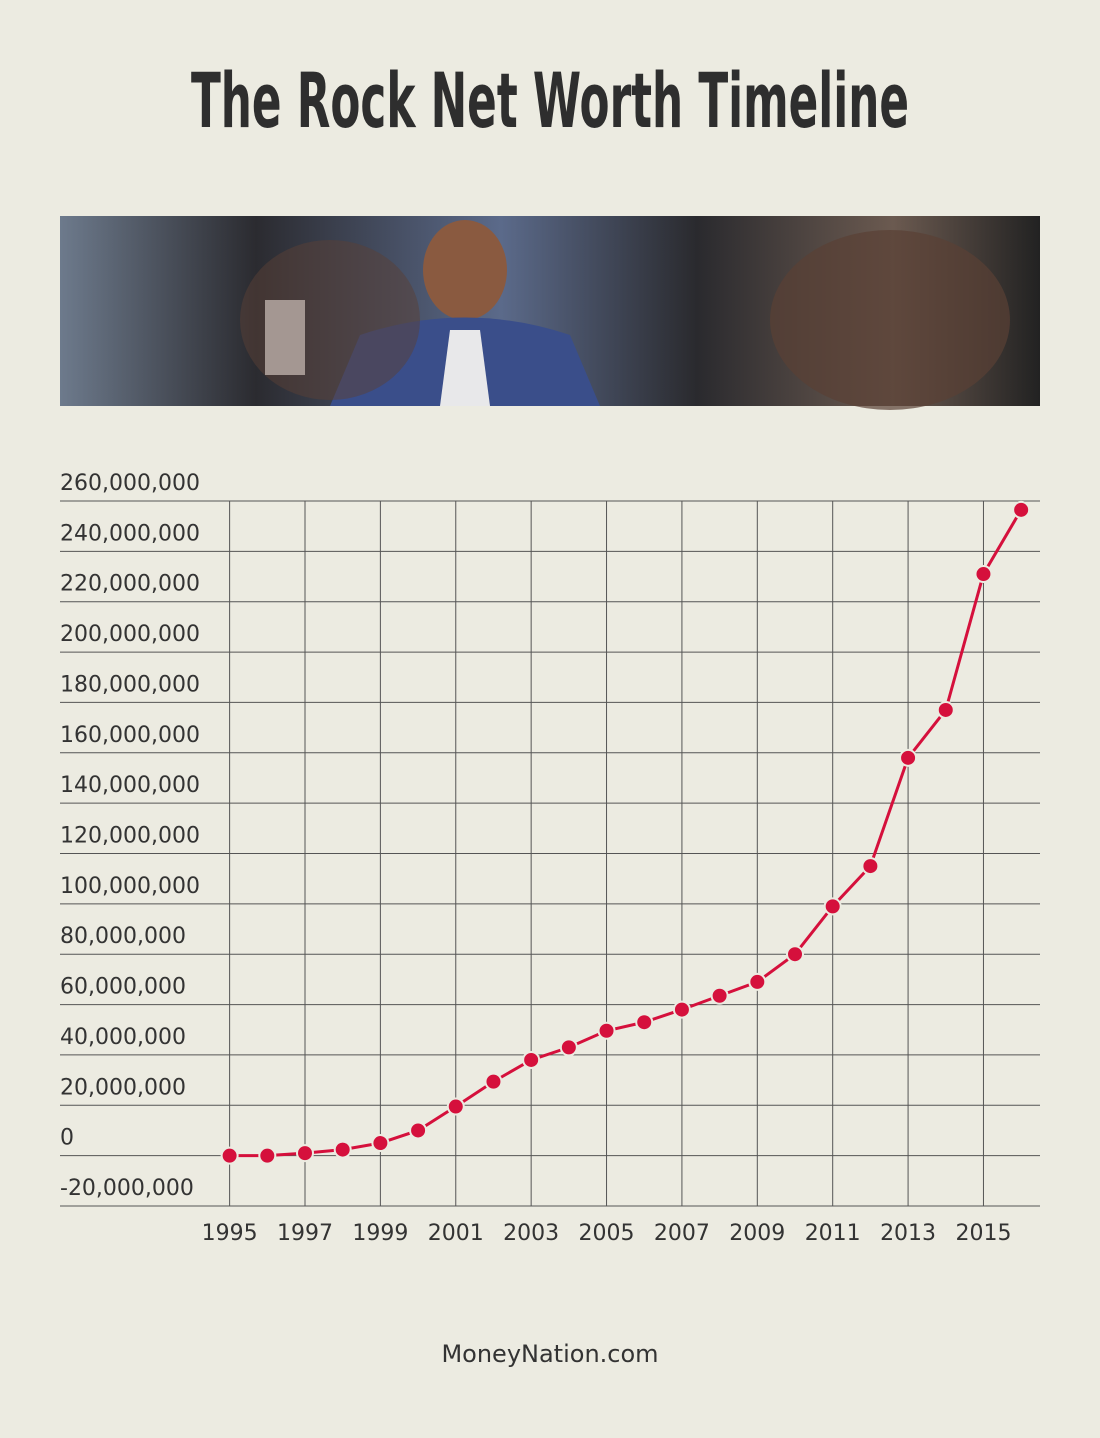 The height and width of the screenshot is (1438, 1100). Describe the element at coordinates (130, 483) in the screenshot. I see `y-tick-label: 260,000,000` at that location.